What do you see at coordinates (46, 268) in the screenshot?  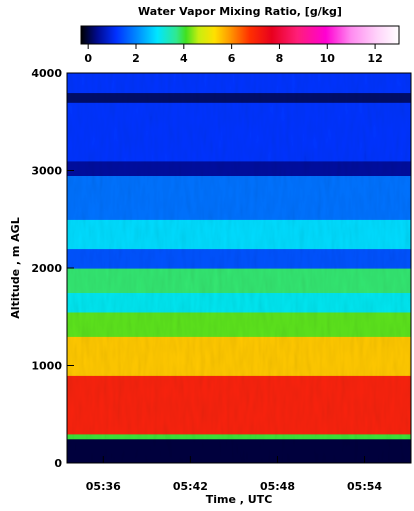 I see `y-tick-label: 2000` at bounding box center [46, 268].